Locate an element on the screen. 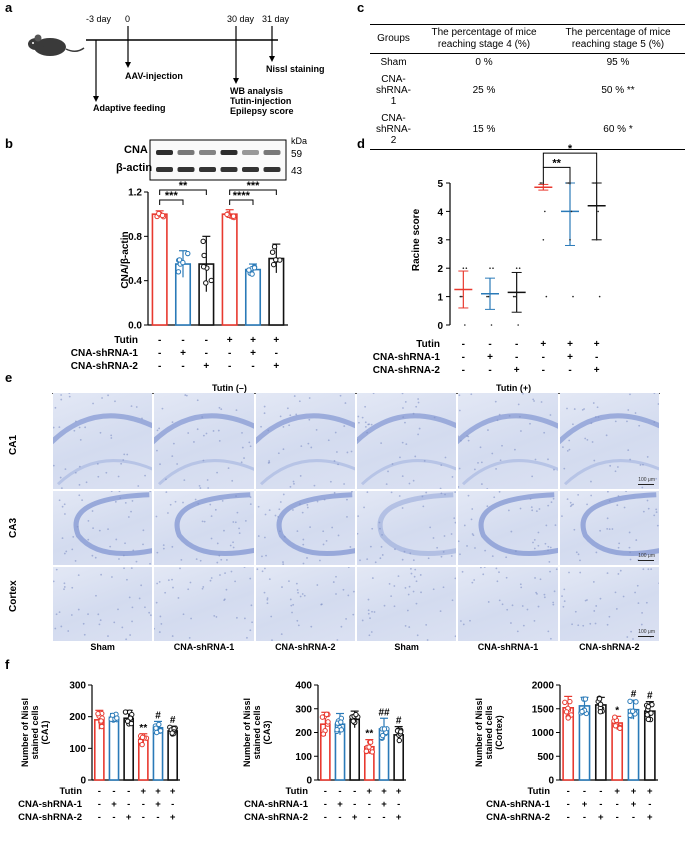 Image resolution: width=685 pixels, height=842 pixels. nissl-texture is located at coordinates (509, 603).